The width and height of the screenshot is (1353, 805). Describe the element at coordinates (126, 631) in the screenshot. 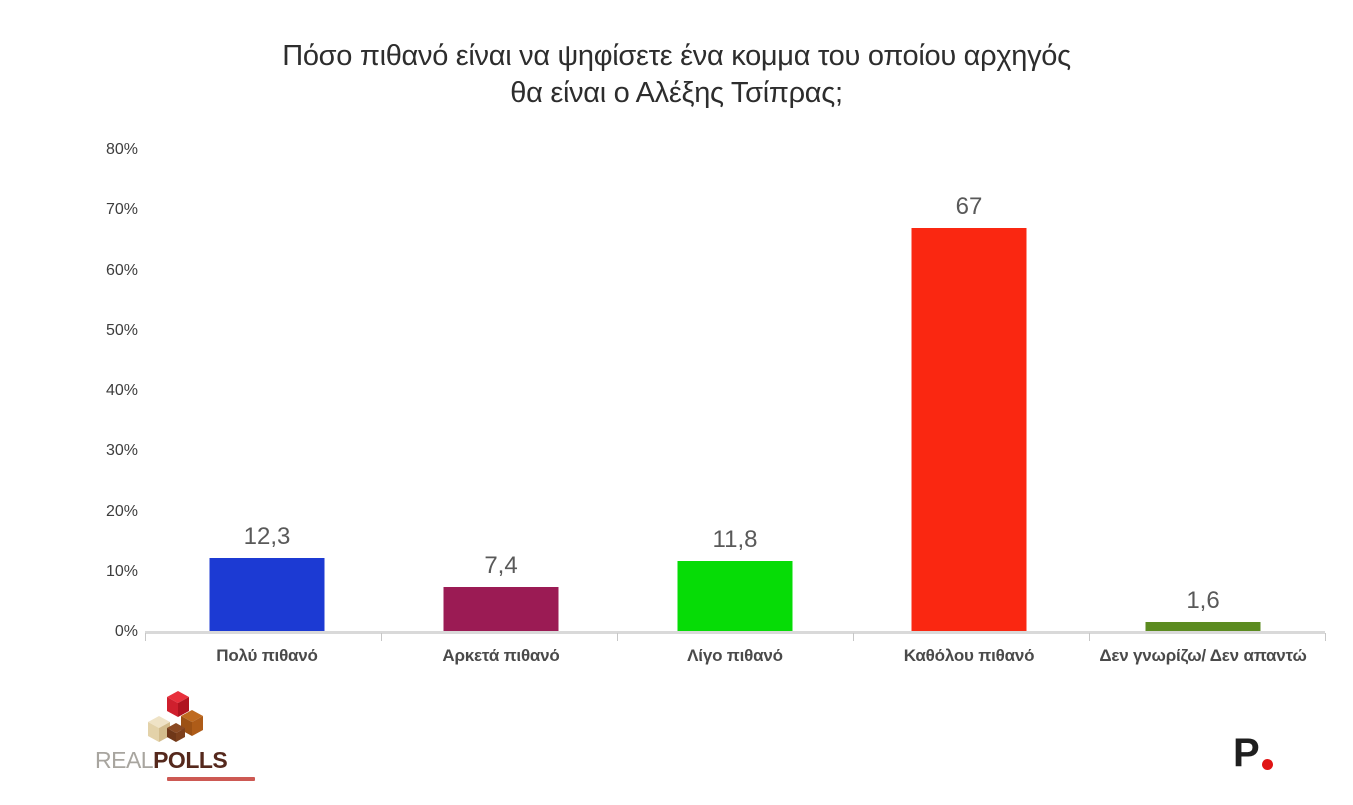

I see `y-tick-label: 0%` at that location.